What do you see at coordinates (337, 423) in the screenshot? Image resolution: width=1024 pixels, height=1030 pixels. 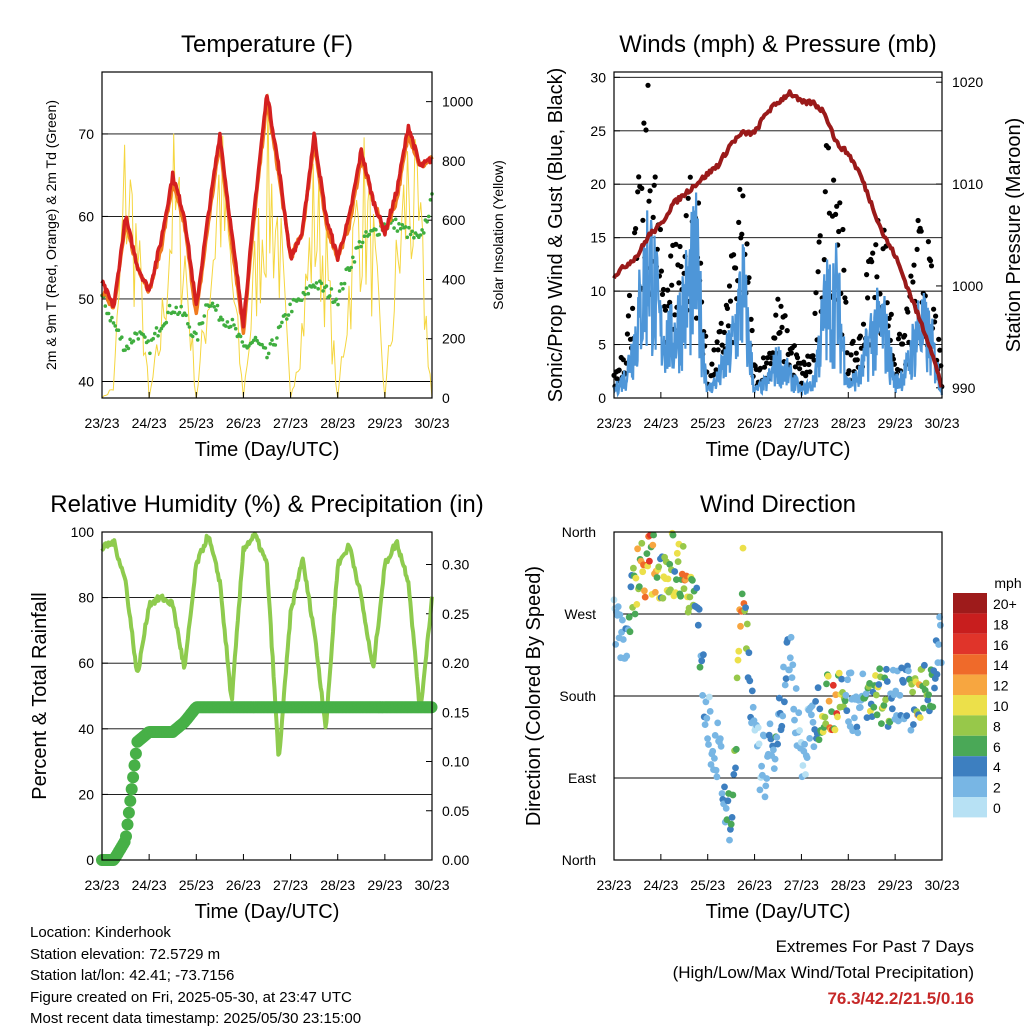 I see `temp-xtick-label: 28/23` at bounding box center [337, 423].